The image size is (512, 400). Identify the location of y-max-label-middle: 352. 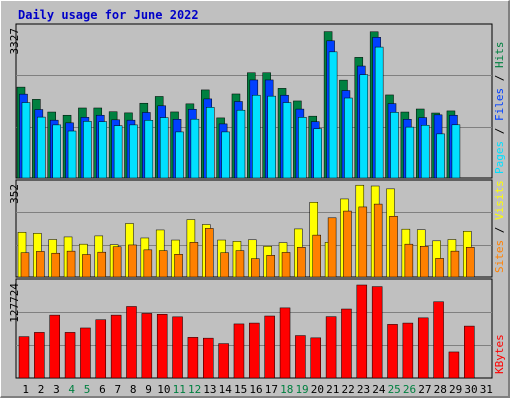
(14, 194).